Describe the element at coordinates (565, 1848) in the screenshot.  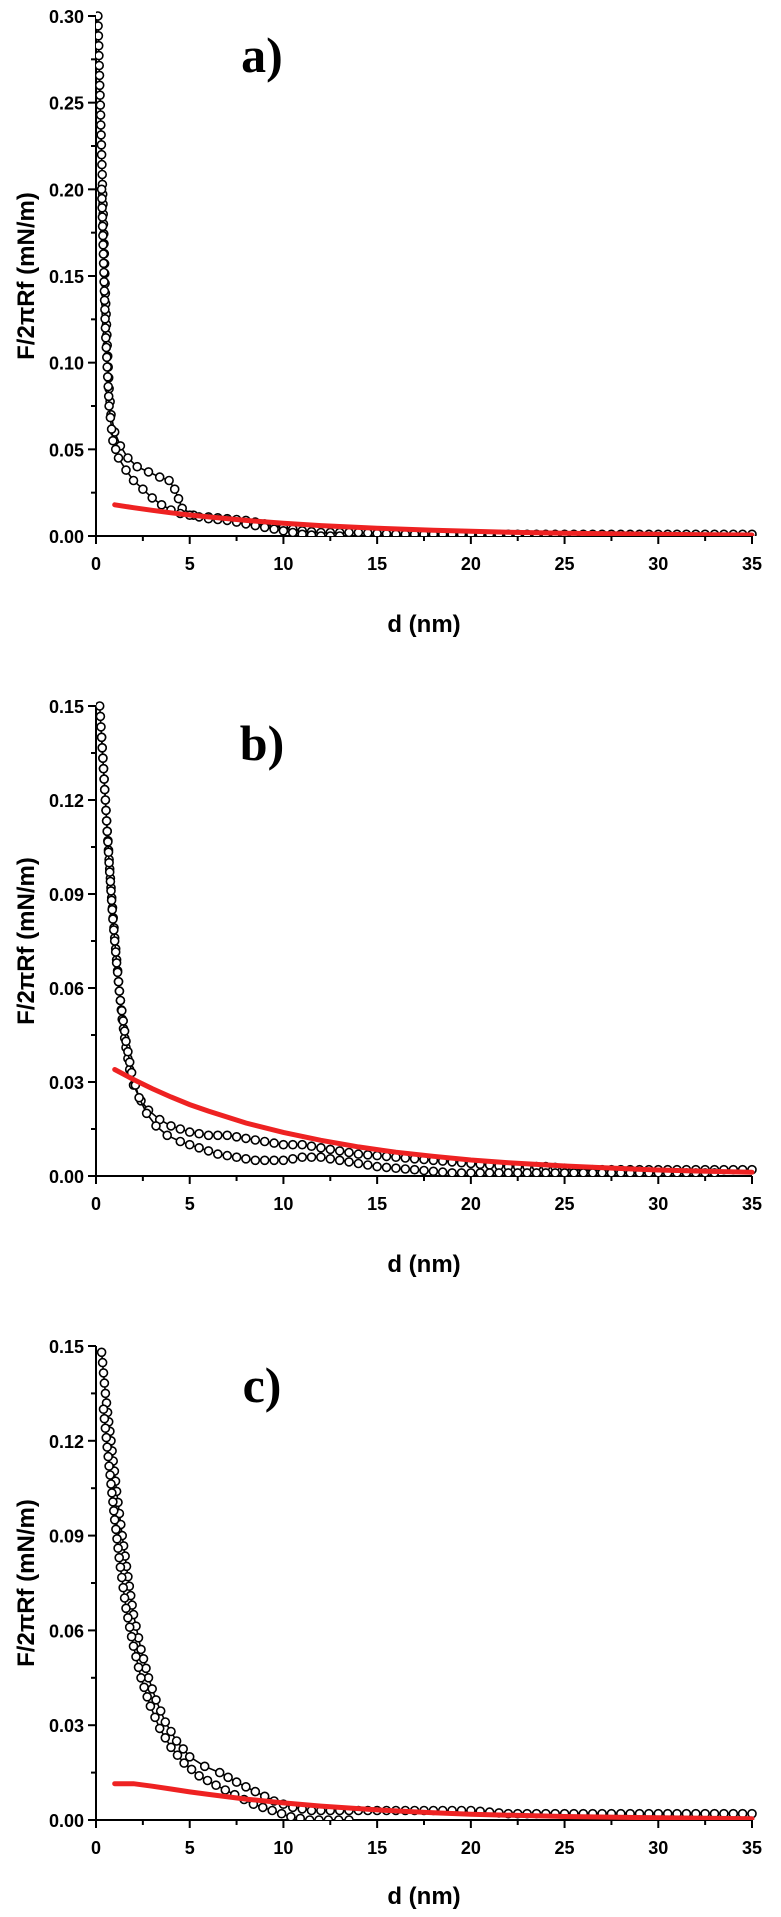
I see `x-tick-label: 25` at that location.